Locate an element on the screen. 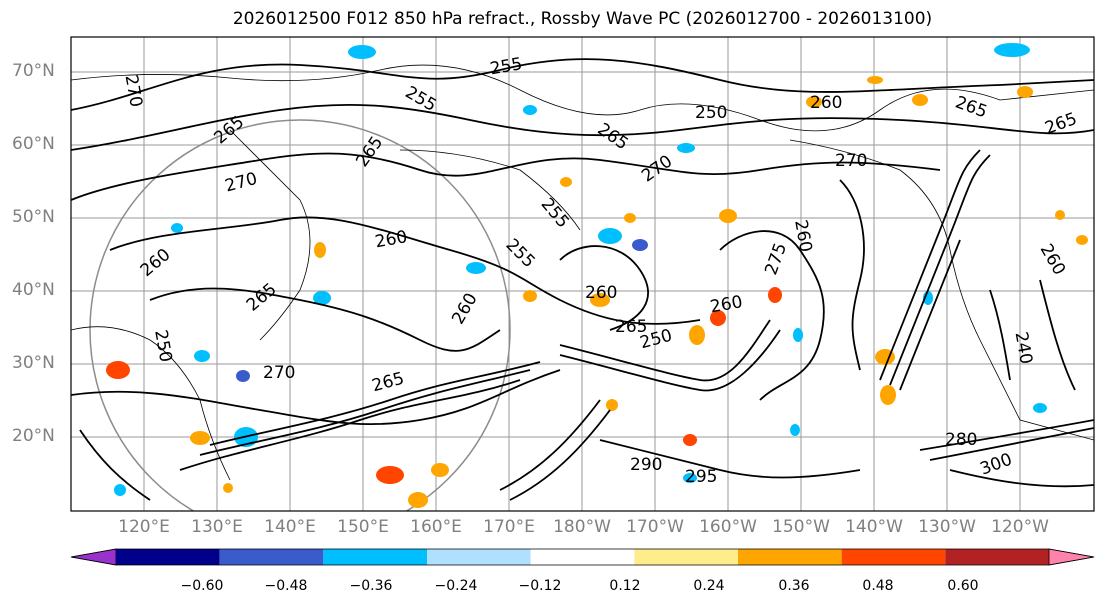  lon-label: 160°W is located at coordinates (728, 527).